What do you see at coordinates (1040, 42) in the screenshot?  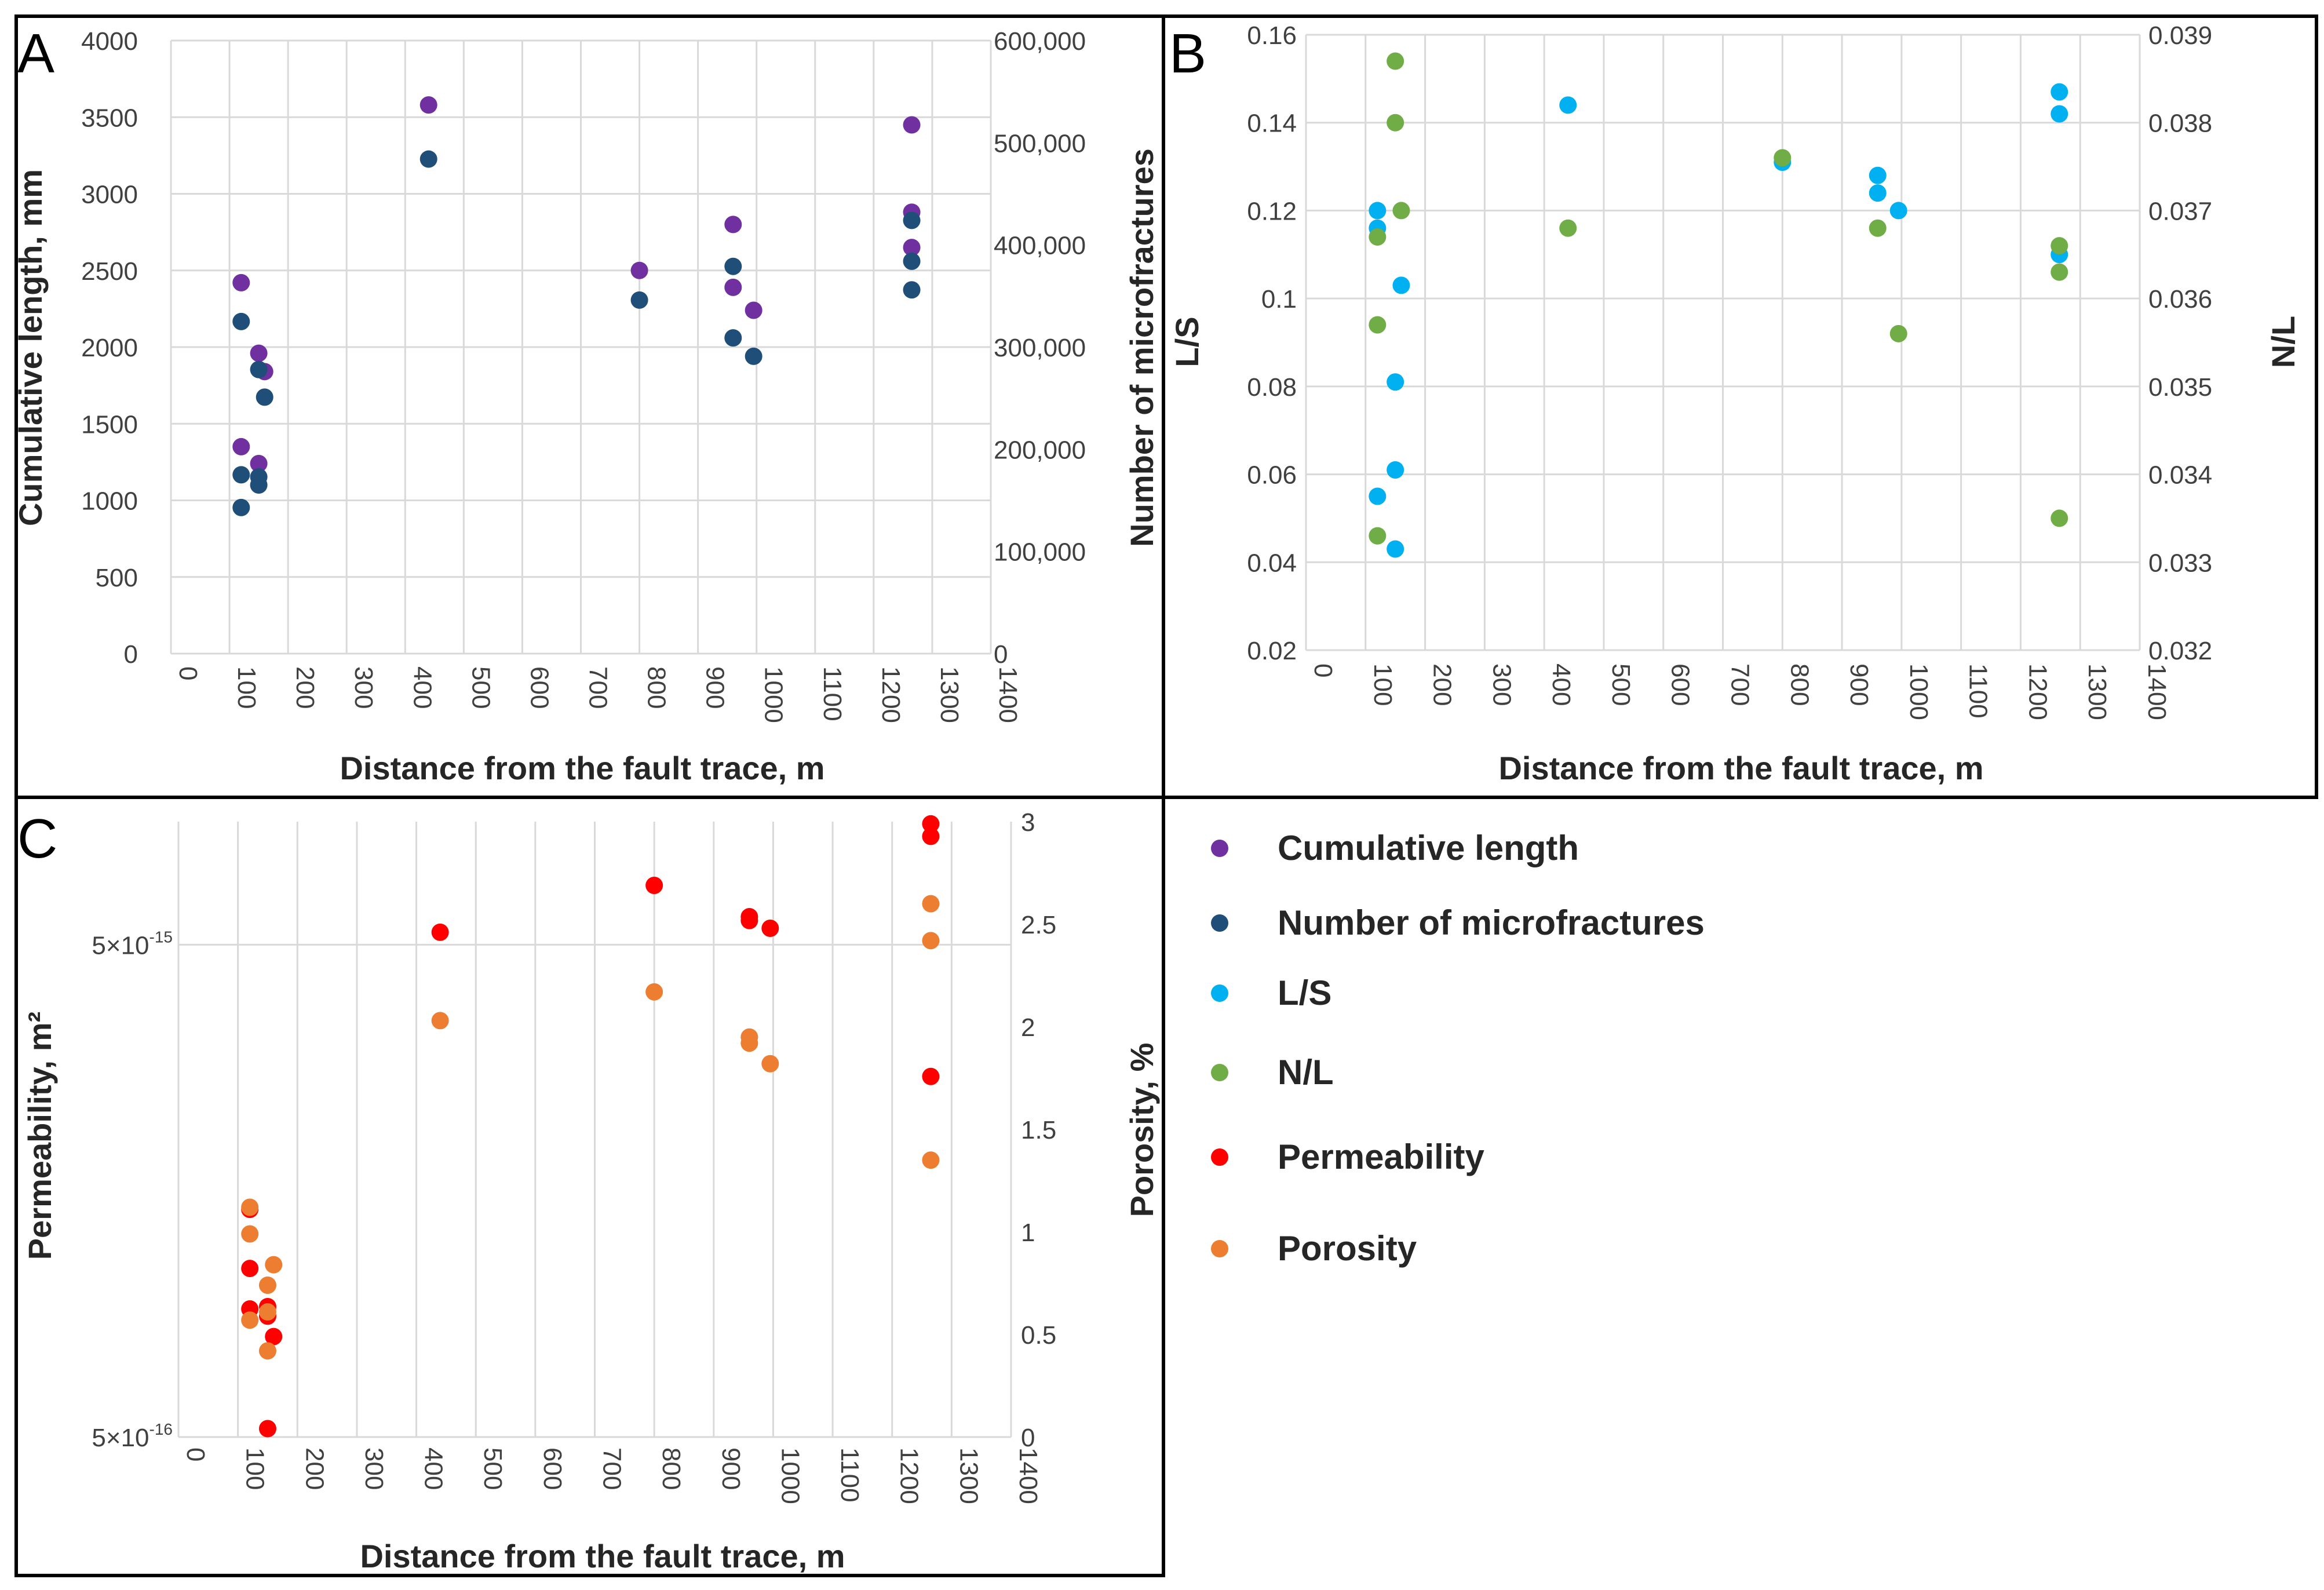 I see `panel-a-y2-tick-600-000: 600,000` at bounding box center [1040, 42].